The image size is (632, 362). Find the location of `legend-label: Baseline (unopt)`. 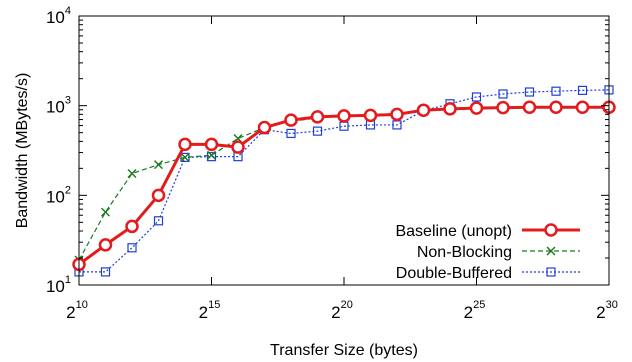

legend-label: Baseline (unopt) is located at coordinates (453, 231).